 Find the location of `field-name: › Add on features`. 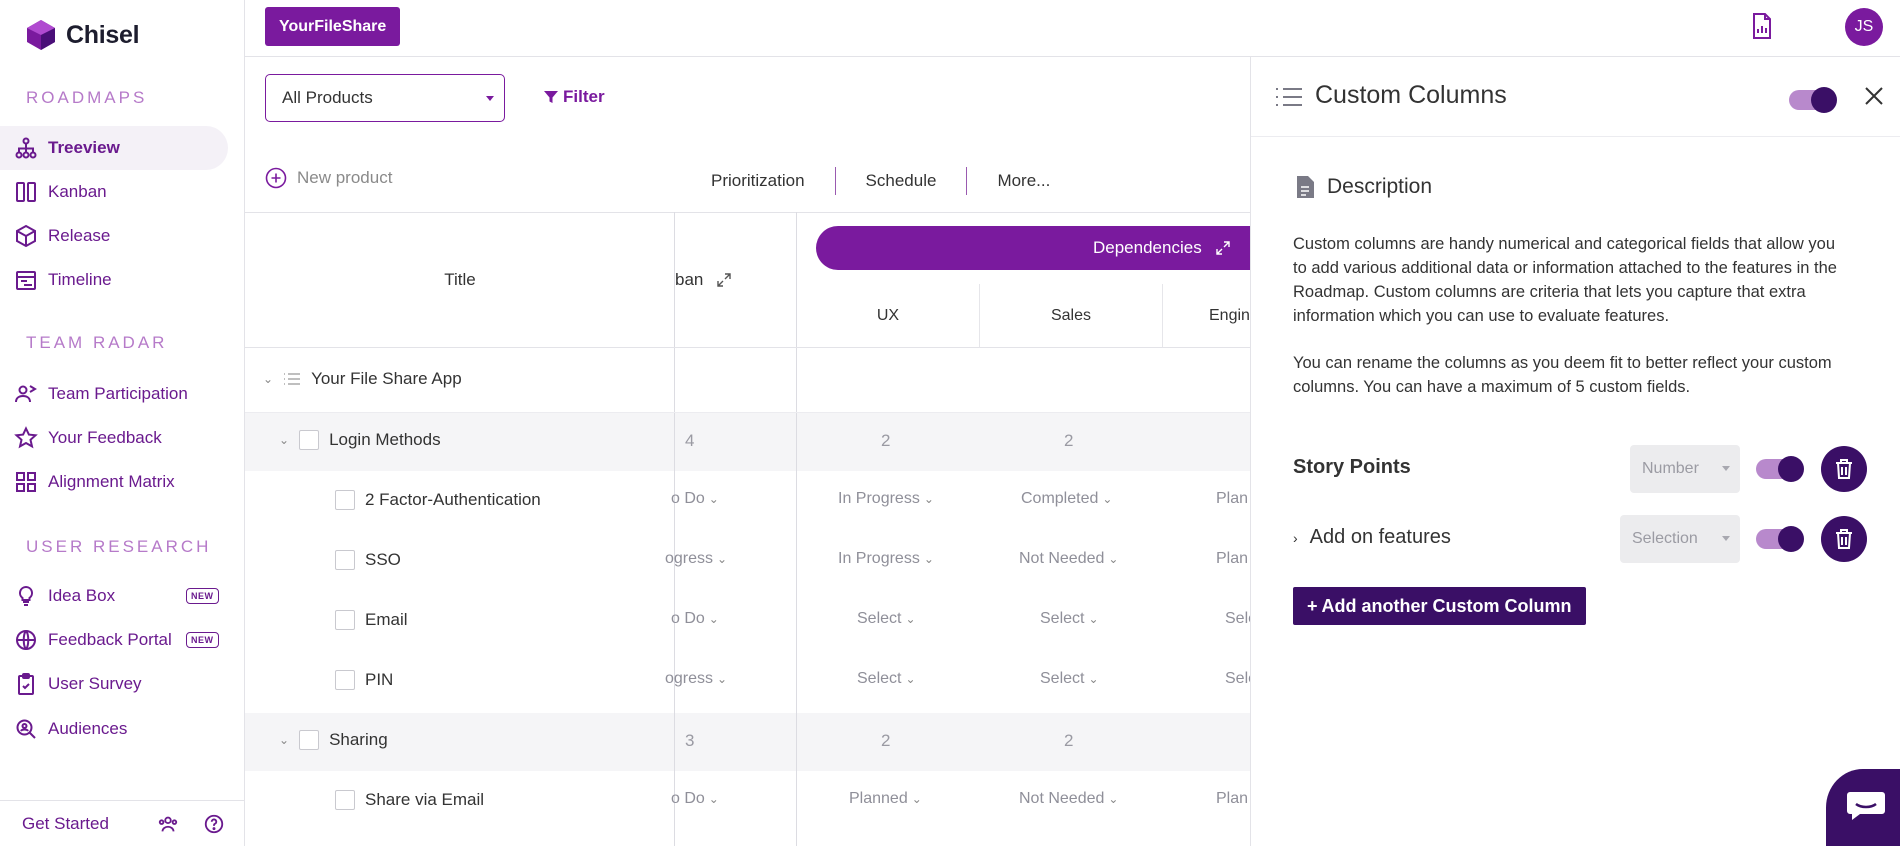

field-name: › Add on features is located at coordinates (1372, 537).